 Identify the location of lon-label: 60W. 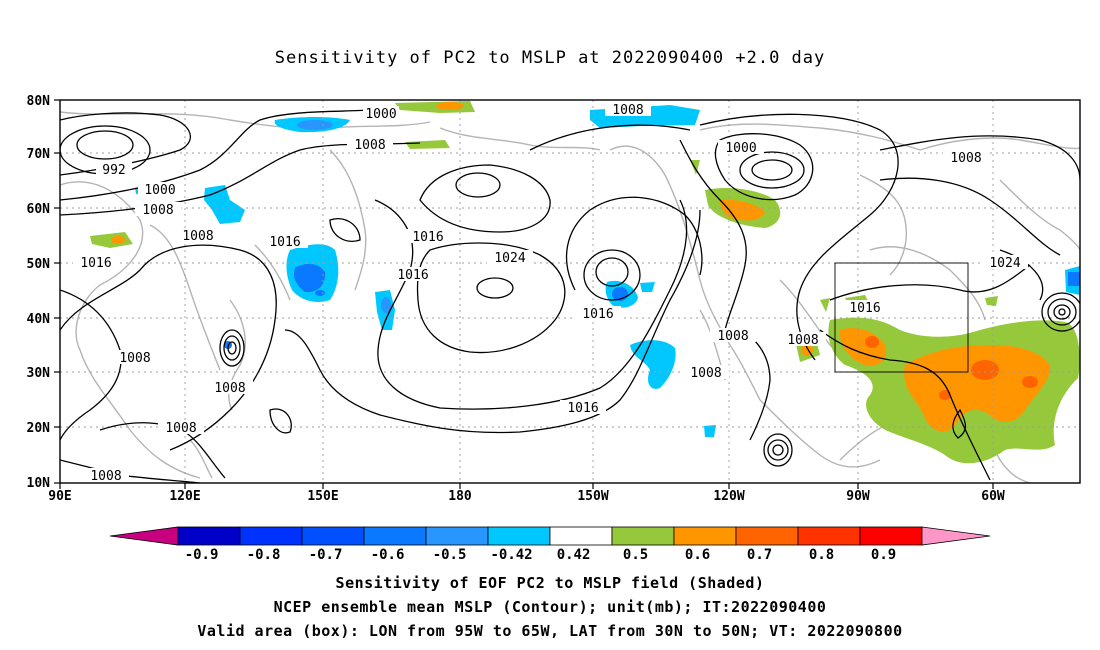
(993, 496).